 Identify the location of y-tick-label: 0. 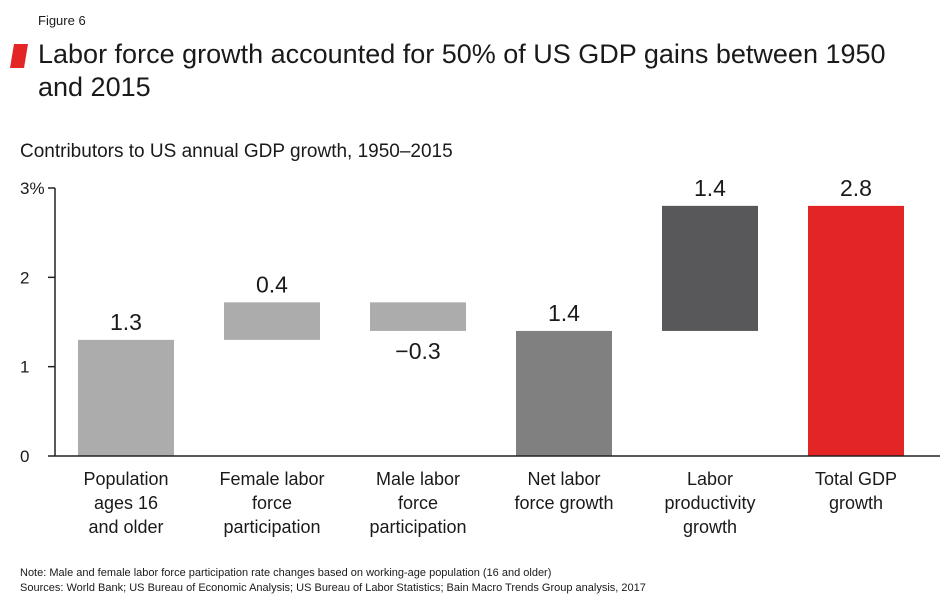
(24, 456).